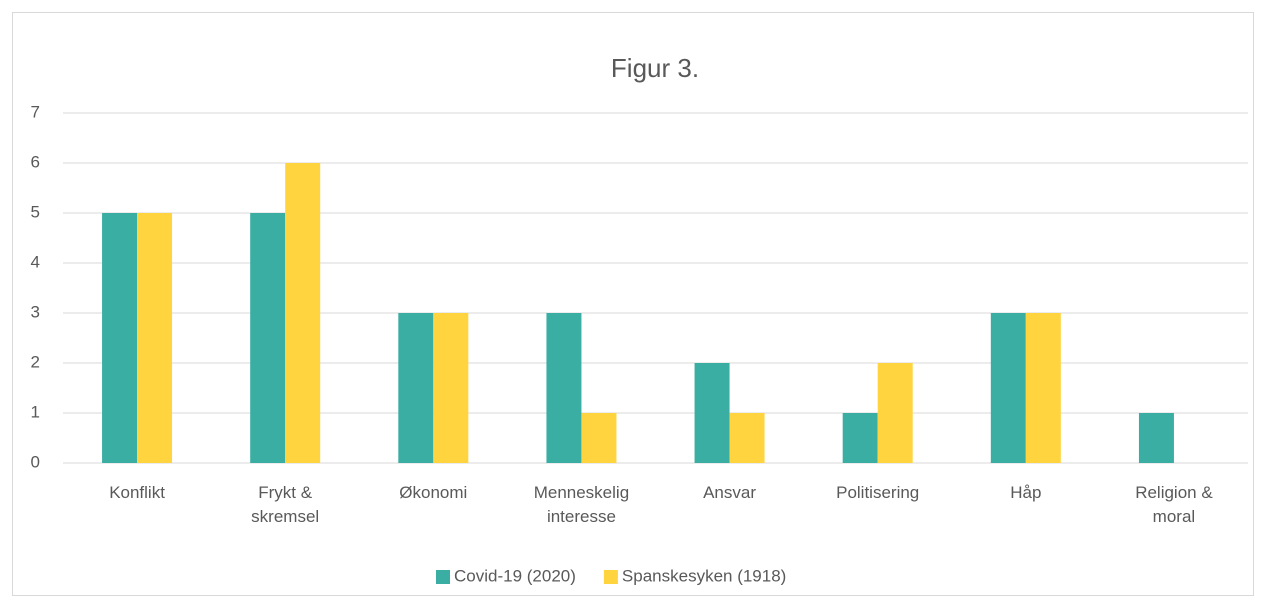  What do you see at coordinates (35, 261) in the screenshot?
I see `y-tick-label: 4` at bounding box center [35, 261].